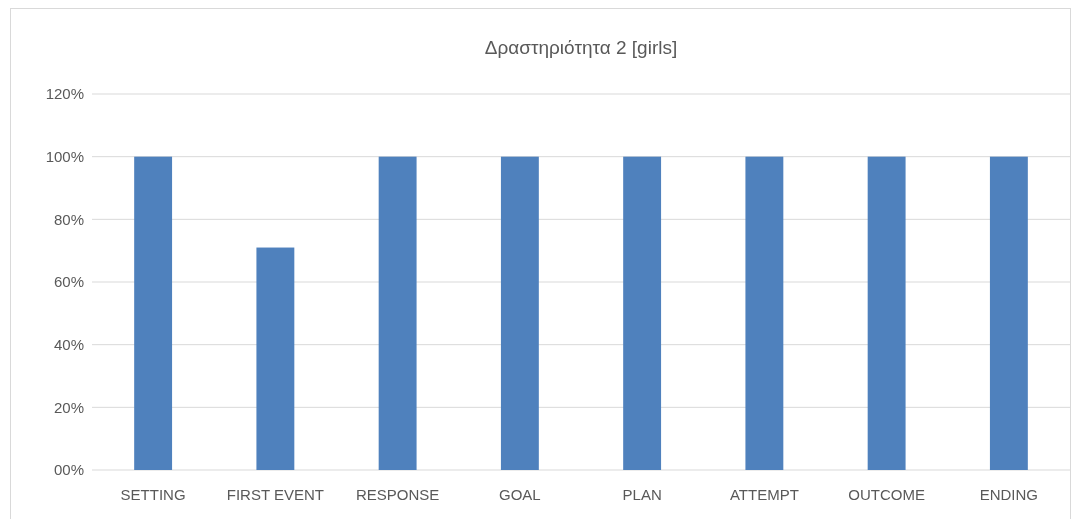 The image size is (1081, 519). What do you see at coordinates (64, 94) in the screenshot?
I see `y-tick-label: 120%` at bounding box center [64, 94].